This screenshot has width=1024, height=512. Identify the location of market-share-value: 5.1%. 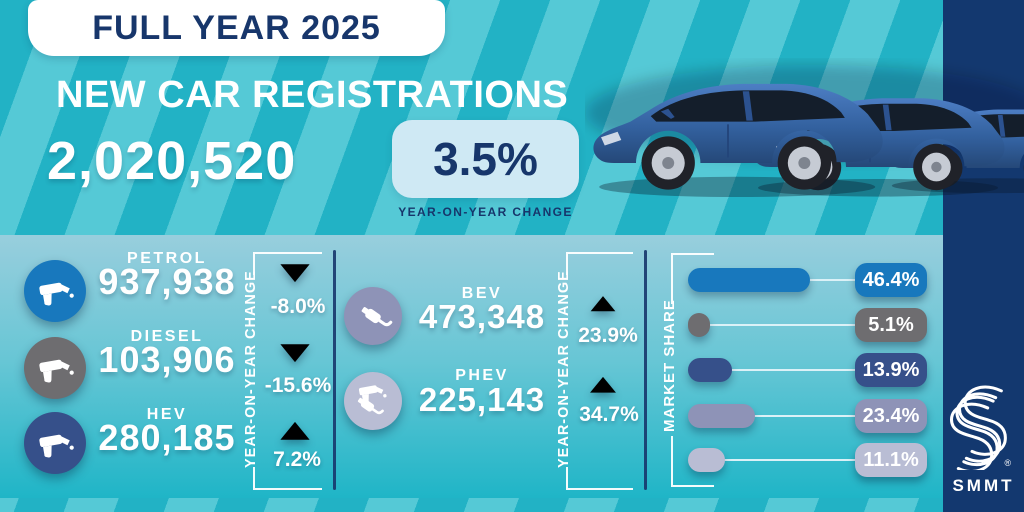
(891, 324).